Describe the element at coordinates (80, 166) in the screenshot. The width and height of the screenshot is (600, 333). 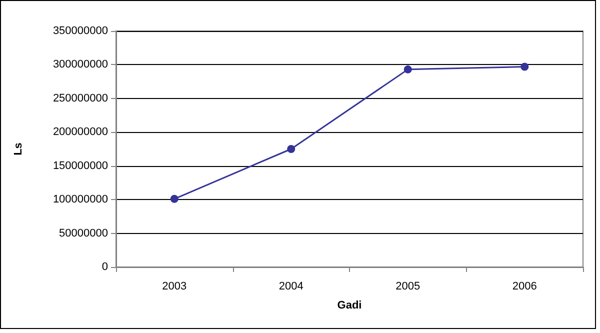
I see `y-tick-label: 150000000` at that location.